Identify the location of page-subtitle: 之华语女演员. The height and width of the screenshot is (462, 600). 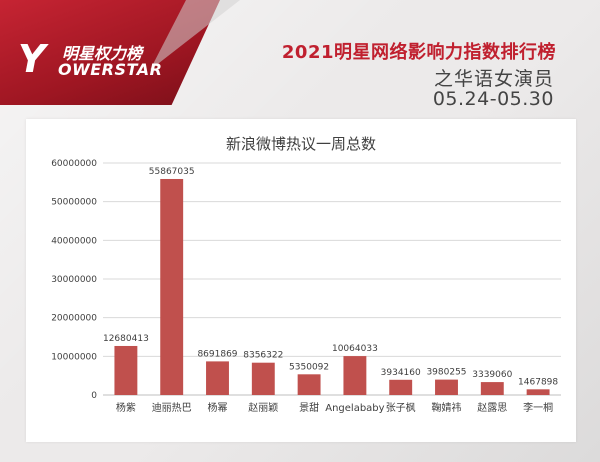
(493, 79).